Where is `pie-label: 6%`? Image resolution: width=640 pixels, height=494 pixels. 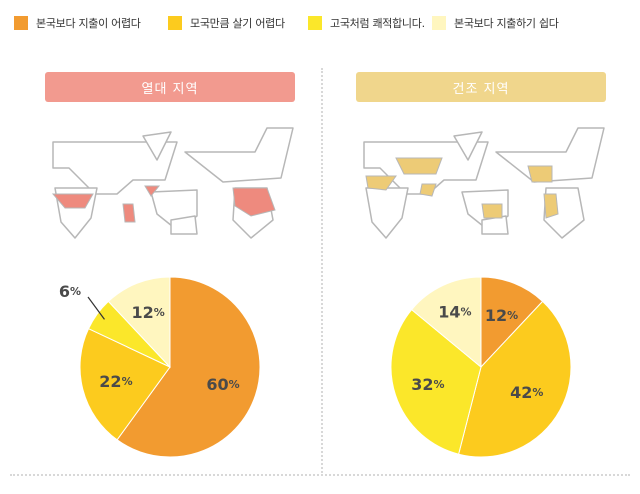
pie-label: 6% is located at coordinates (70, 291).